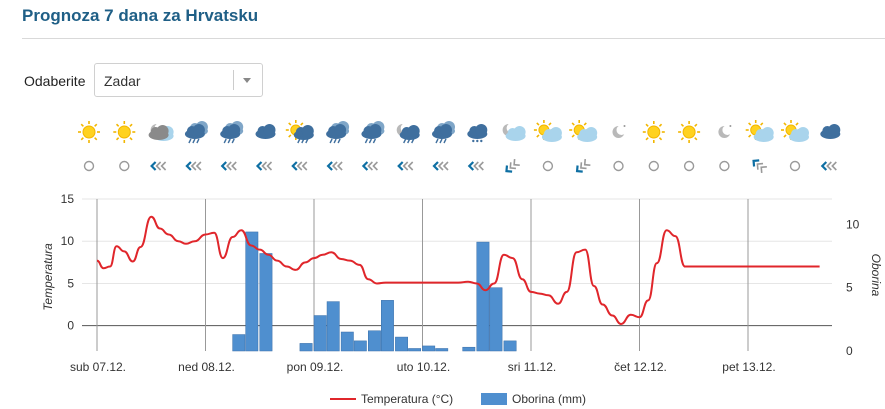  Describe the element at coordinates (549, 399) in the screenshot. I see `legend-label-precipitation: Oborina (mm)` at that location.